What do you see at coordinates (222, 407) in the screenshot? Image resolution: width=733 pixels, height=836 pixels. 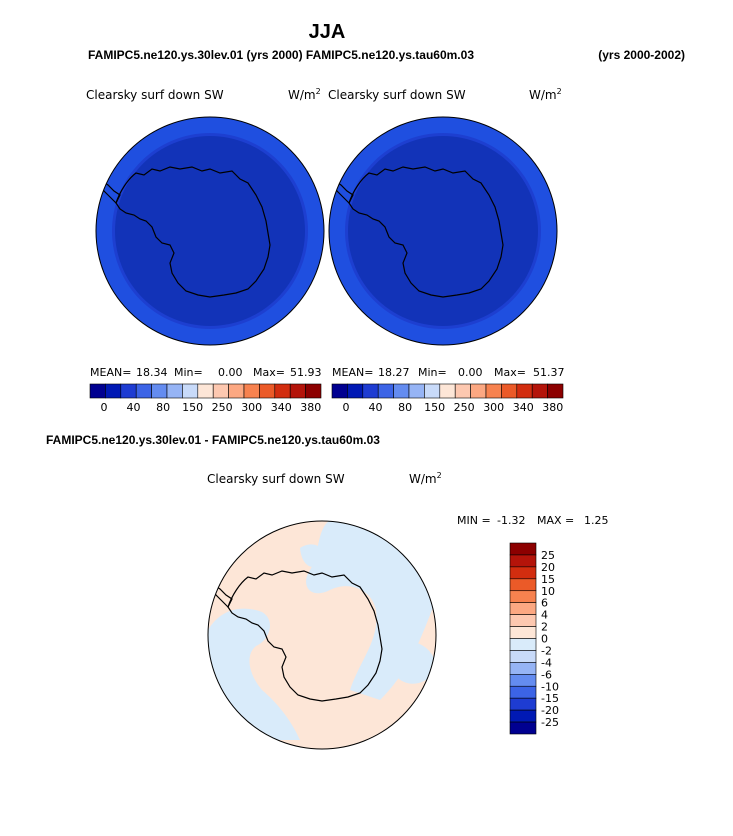 I see `panel-a-colorbar-tick-label: 250` at bounding box center [222, 407].